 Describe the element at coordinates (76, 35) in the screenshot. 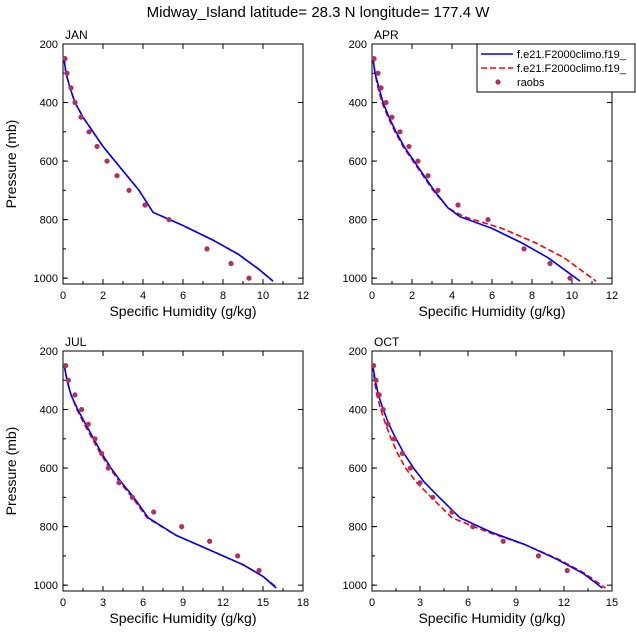

I see `panel-label: JAN` at that location.